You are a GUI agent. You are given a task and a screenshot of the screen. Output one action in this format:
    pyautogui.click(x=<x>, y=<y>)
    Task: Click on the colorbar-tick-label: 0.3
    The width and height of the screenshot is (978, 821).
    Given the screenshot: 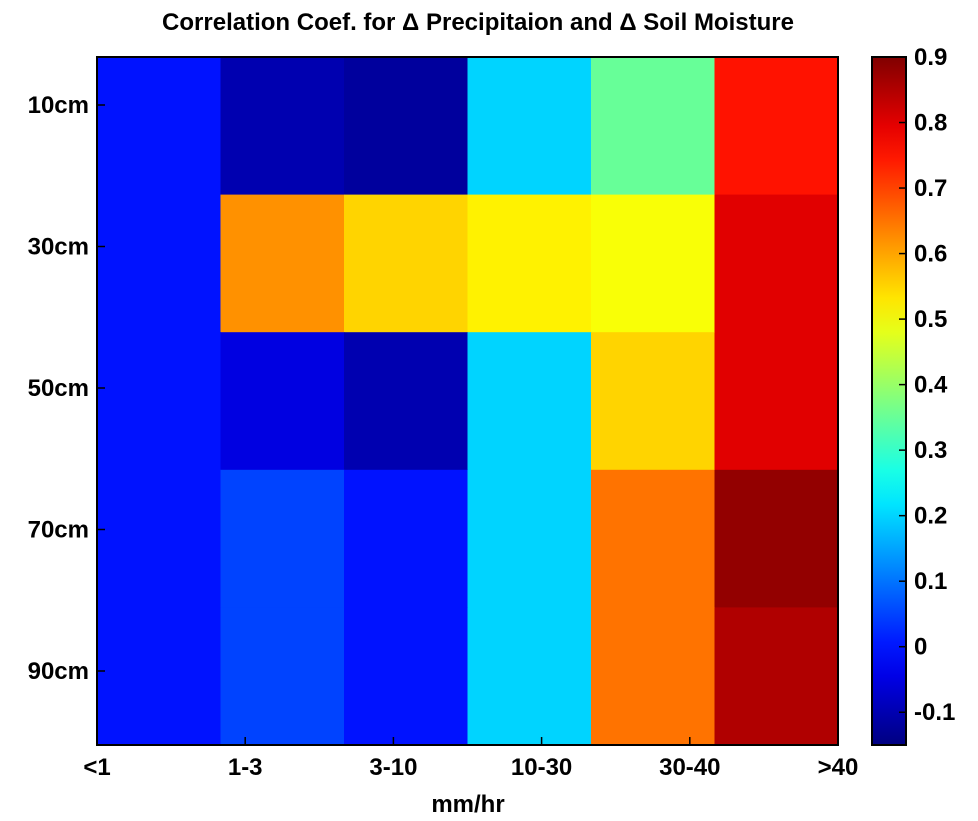 What is the action you would take?
    pyautogui.click(x=930, y=450)
    